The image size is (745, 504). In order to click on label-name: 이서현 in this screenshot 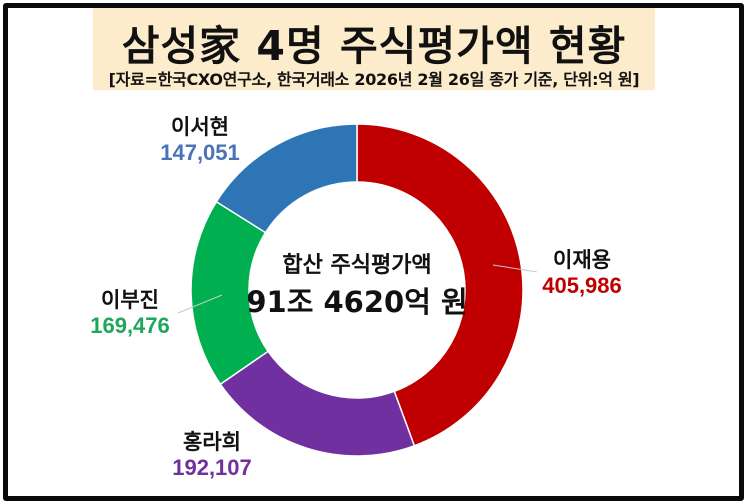, I will do `click(200, 127)`.